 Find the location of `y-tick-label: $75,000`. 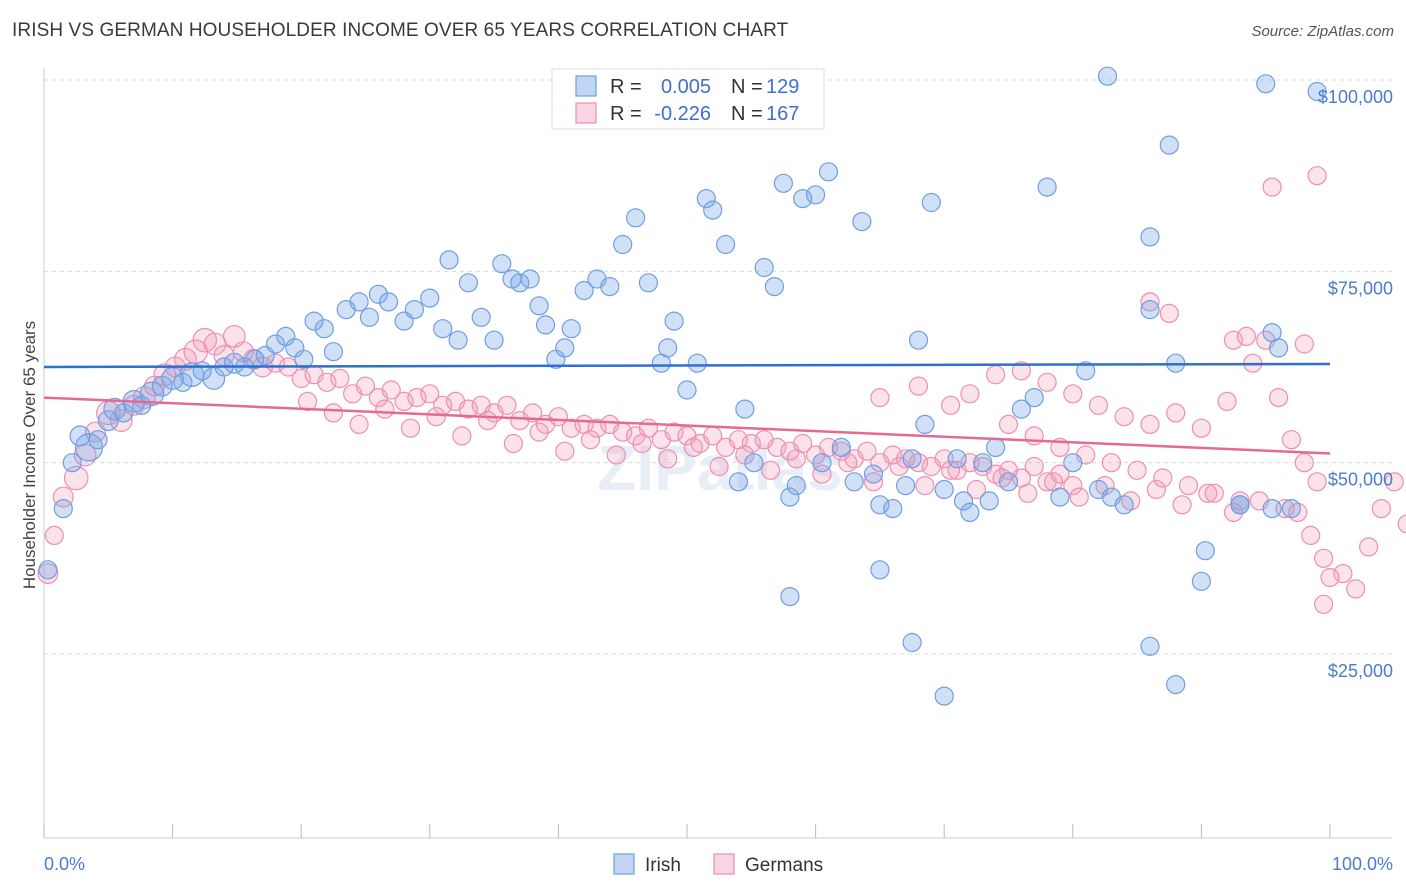

y-tick-label: $75,000 is located at coordinates (1360, 288).